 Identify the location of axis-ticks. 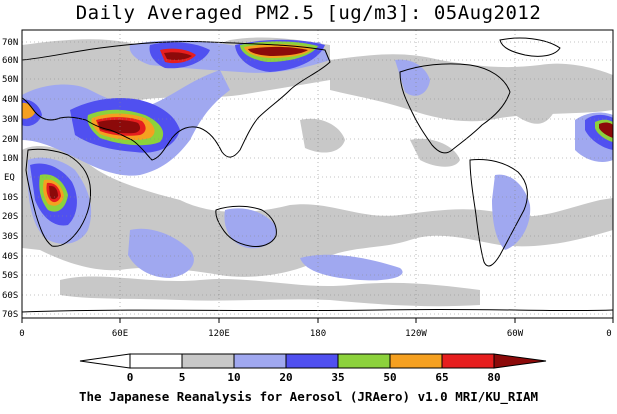
(317, 320).